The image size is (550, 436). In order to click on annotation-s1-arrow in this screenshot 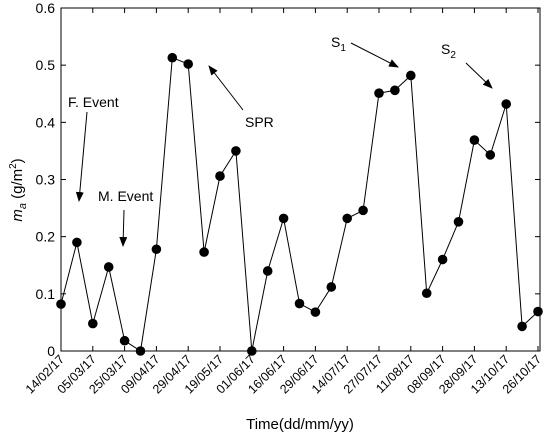, I will do `click(374, 55)`.